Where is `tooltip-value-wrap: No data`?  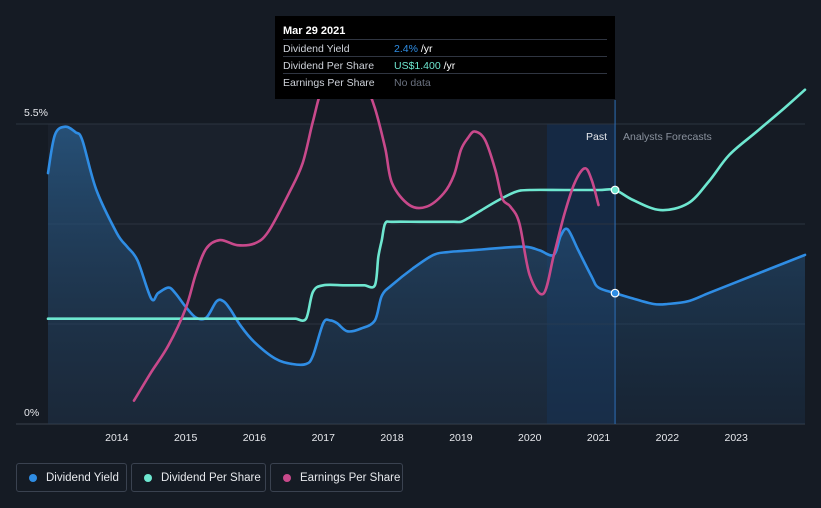 tooltip-value-wrap: No data is located at coordinates (412, 83).